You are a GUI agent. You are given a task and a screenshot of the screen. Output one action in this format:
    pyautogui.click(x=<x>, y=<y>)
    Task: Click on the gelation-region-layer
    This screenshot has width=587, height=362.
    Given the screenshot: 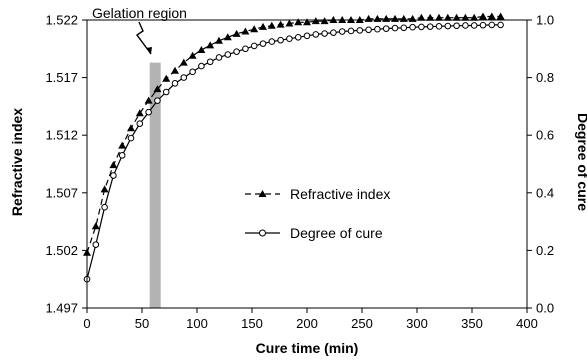 What is the action you would take?
    pyautogui.click(x=155, y=185)
    